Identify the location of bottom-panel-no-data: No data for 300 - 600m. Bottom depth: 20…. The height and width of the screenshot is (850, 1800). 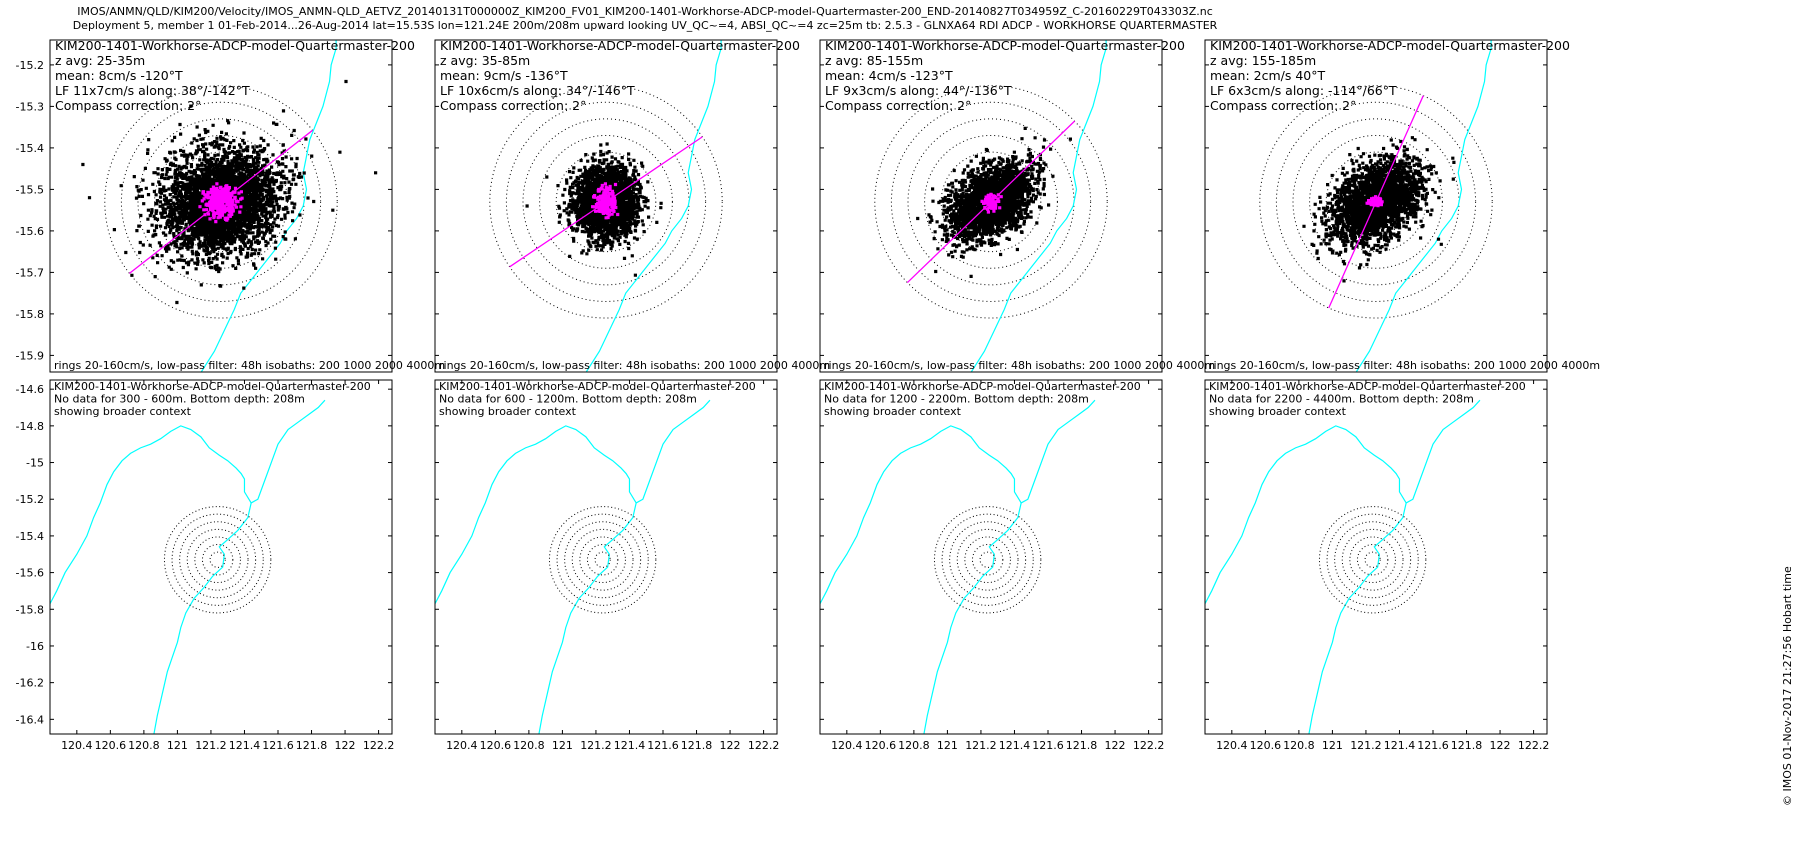
(179, 399).